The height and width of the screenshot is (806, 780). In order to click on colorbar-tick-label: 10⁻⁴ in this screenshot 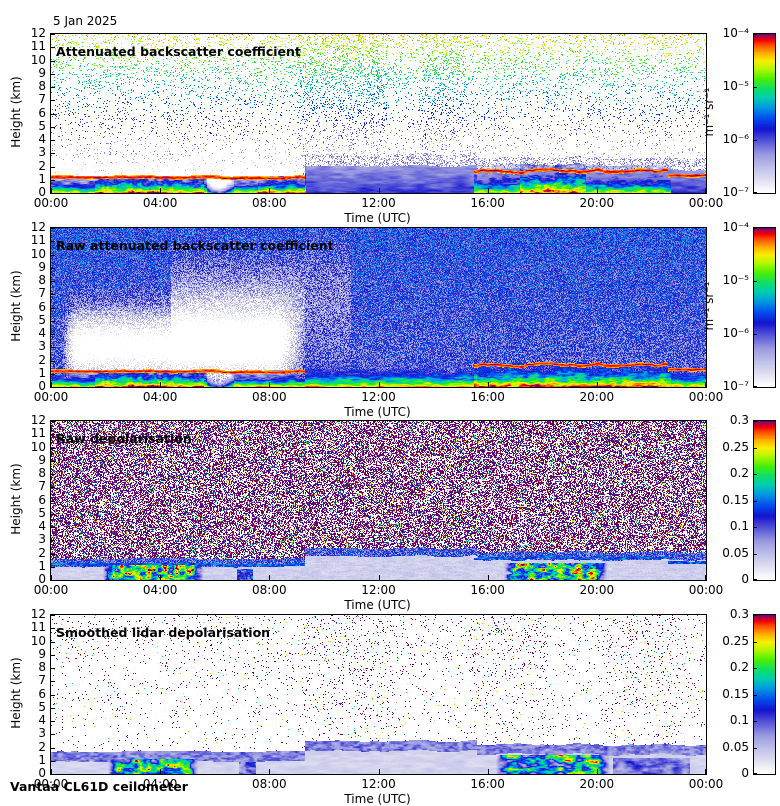, I will do `click(735, 33)`.